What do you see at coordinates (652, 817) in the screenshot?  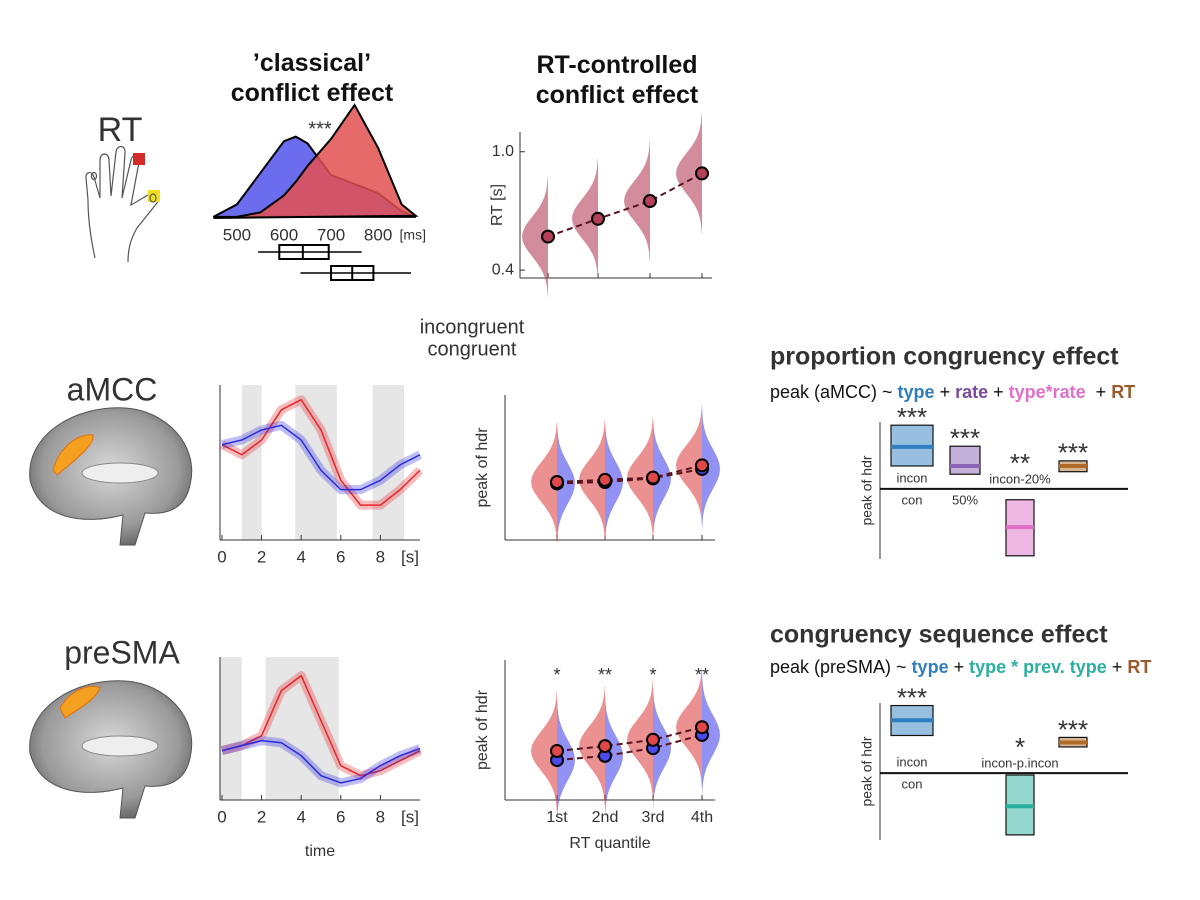 I see `x-tick-label: 3rd` at bounding box center [652, 817].